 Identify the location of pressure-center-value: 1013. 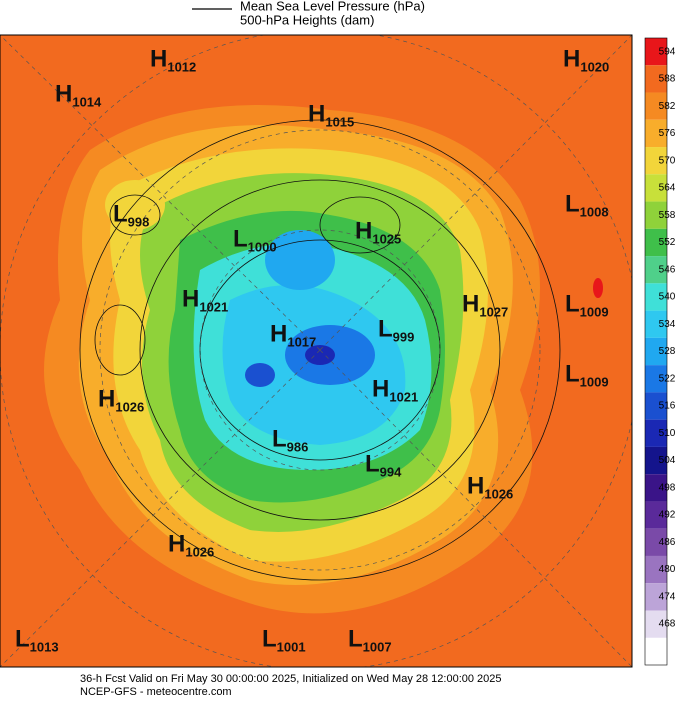
(44, 646).